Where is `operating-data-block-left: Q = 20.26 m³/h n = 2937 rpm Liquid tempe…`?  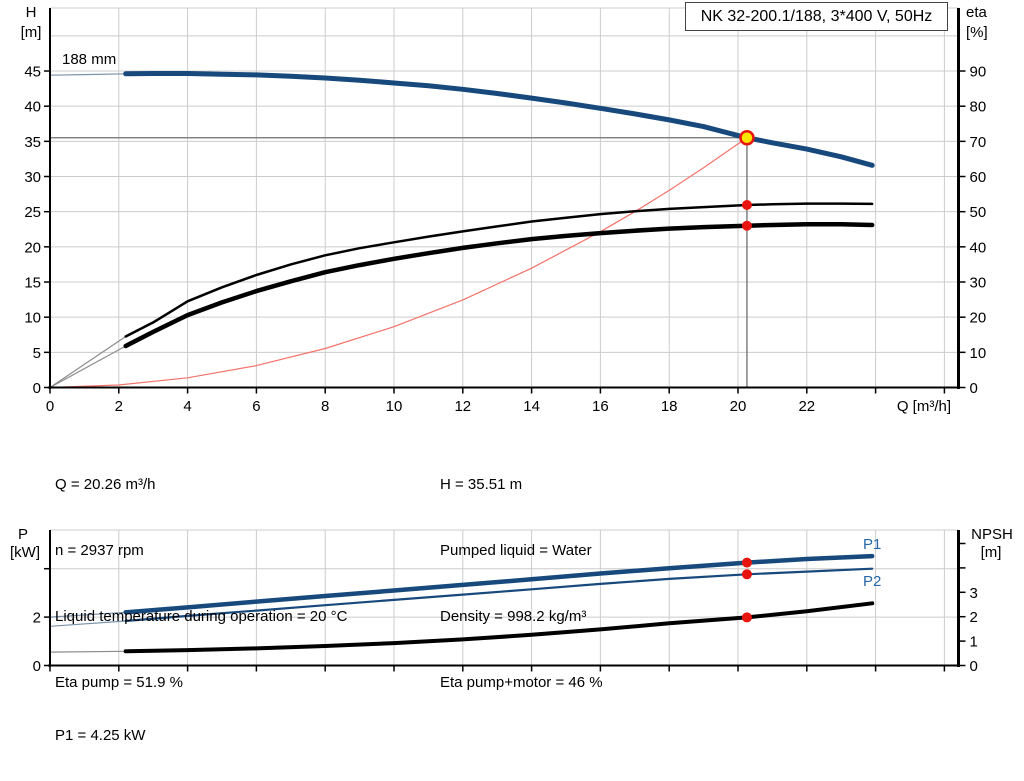
operating-data-block-left: Q = 20.26 m³/h n = 2937 rpm Liquid tempe… is located at coordinates (201, 584).